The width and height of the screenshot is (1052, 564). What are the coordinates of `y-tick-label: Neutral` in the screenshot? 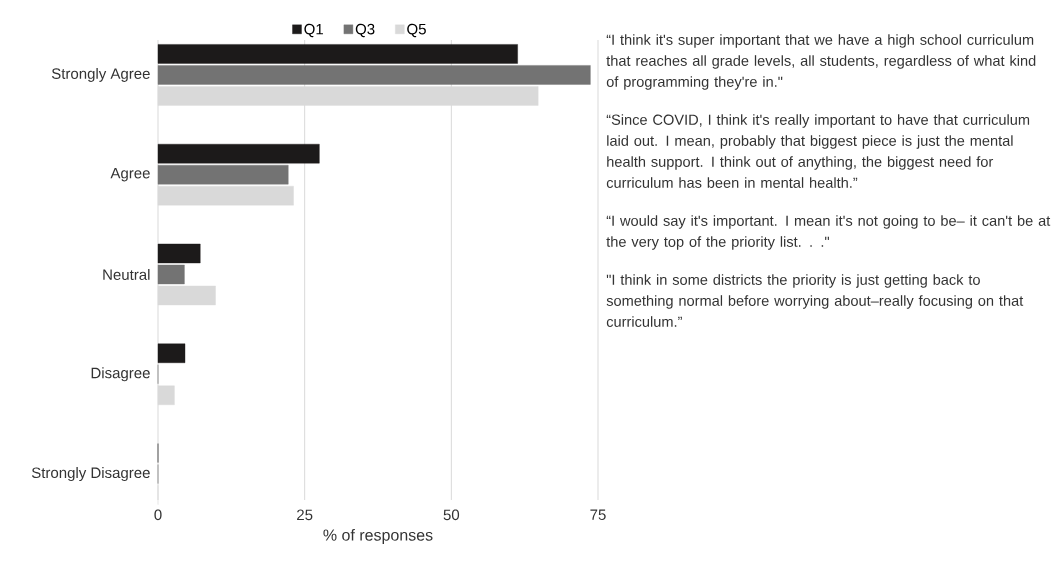 It's located at (126, 274).